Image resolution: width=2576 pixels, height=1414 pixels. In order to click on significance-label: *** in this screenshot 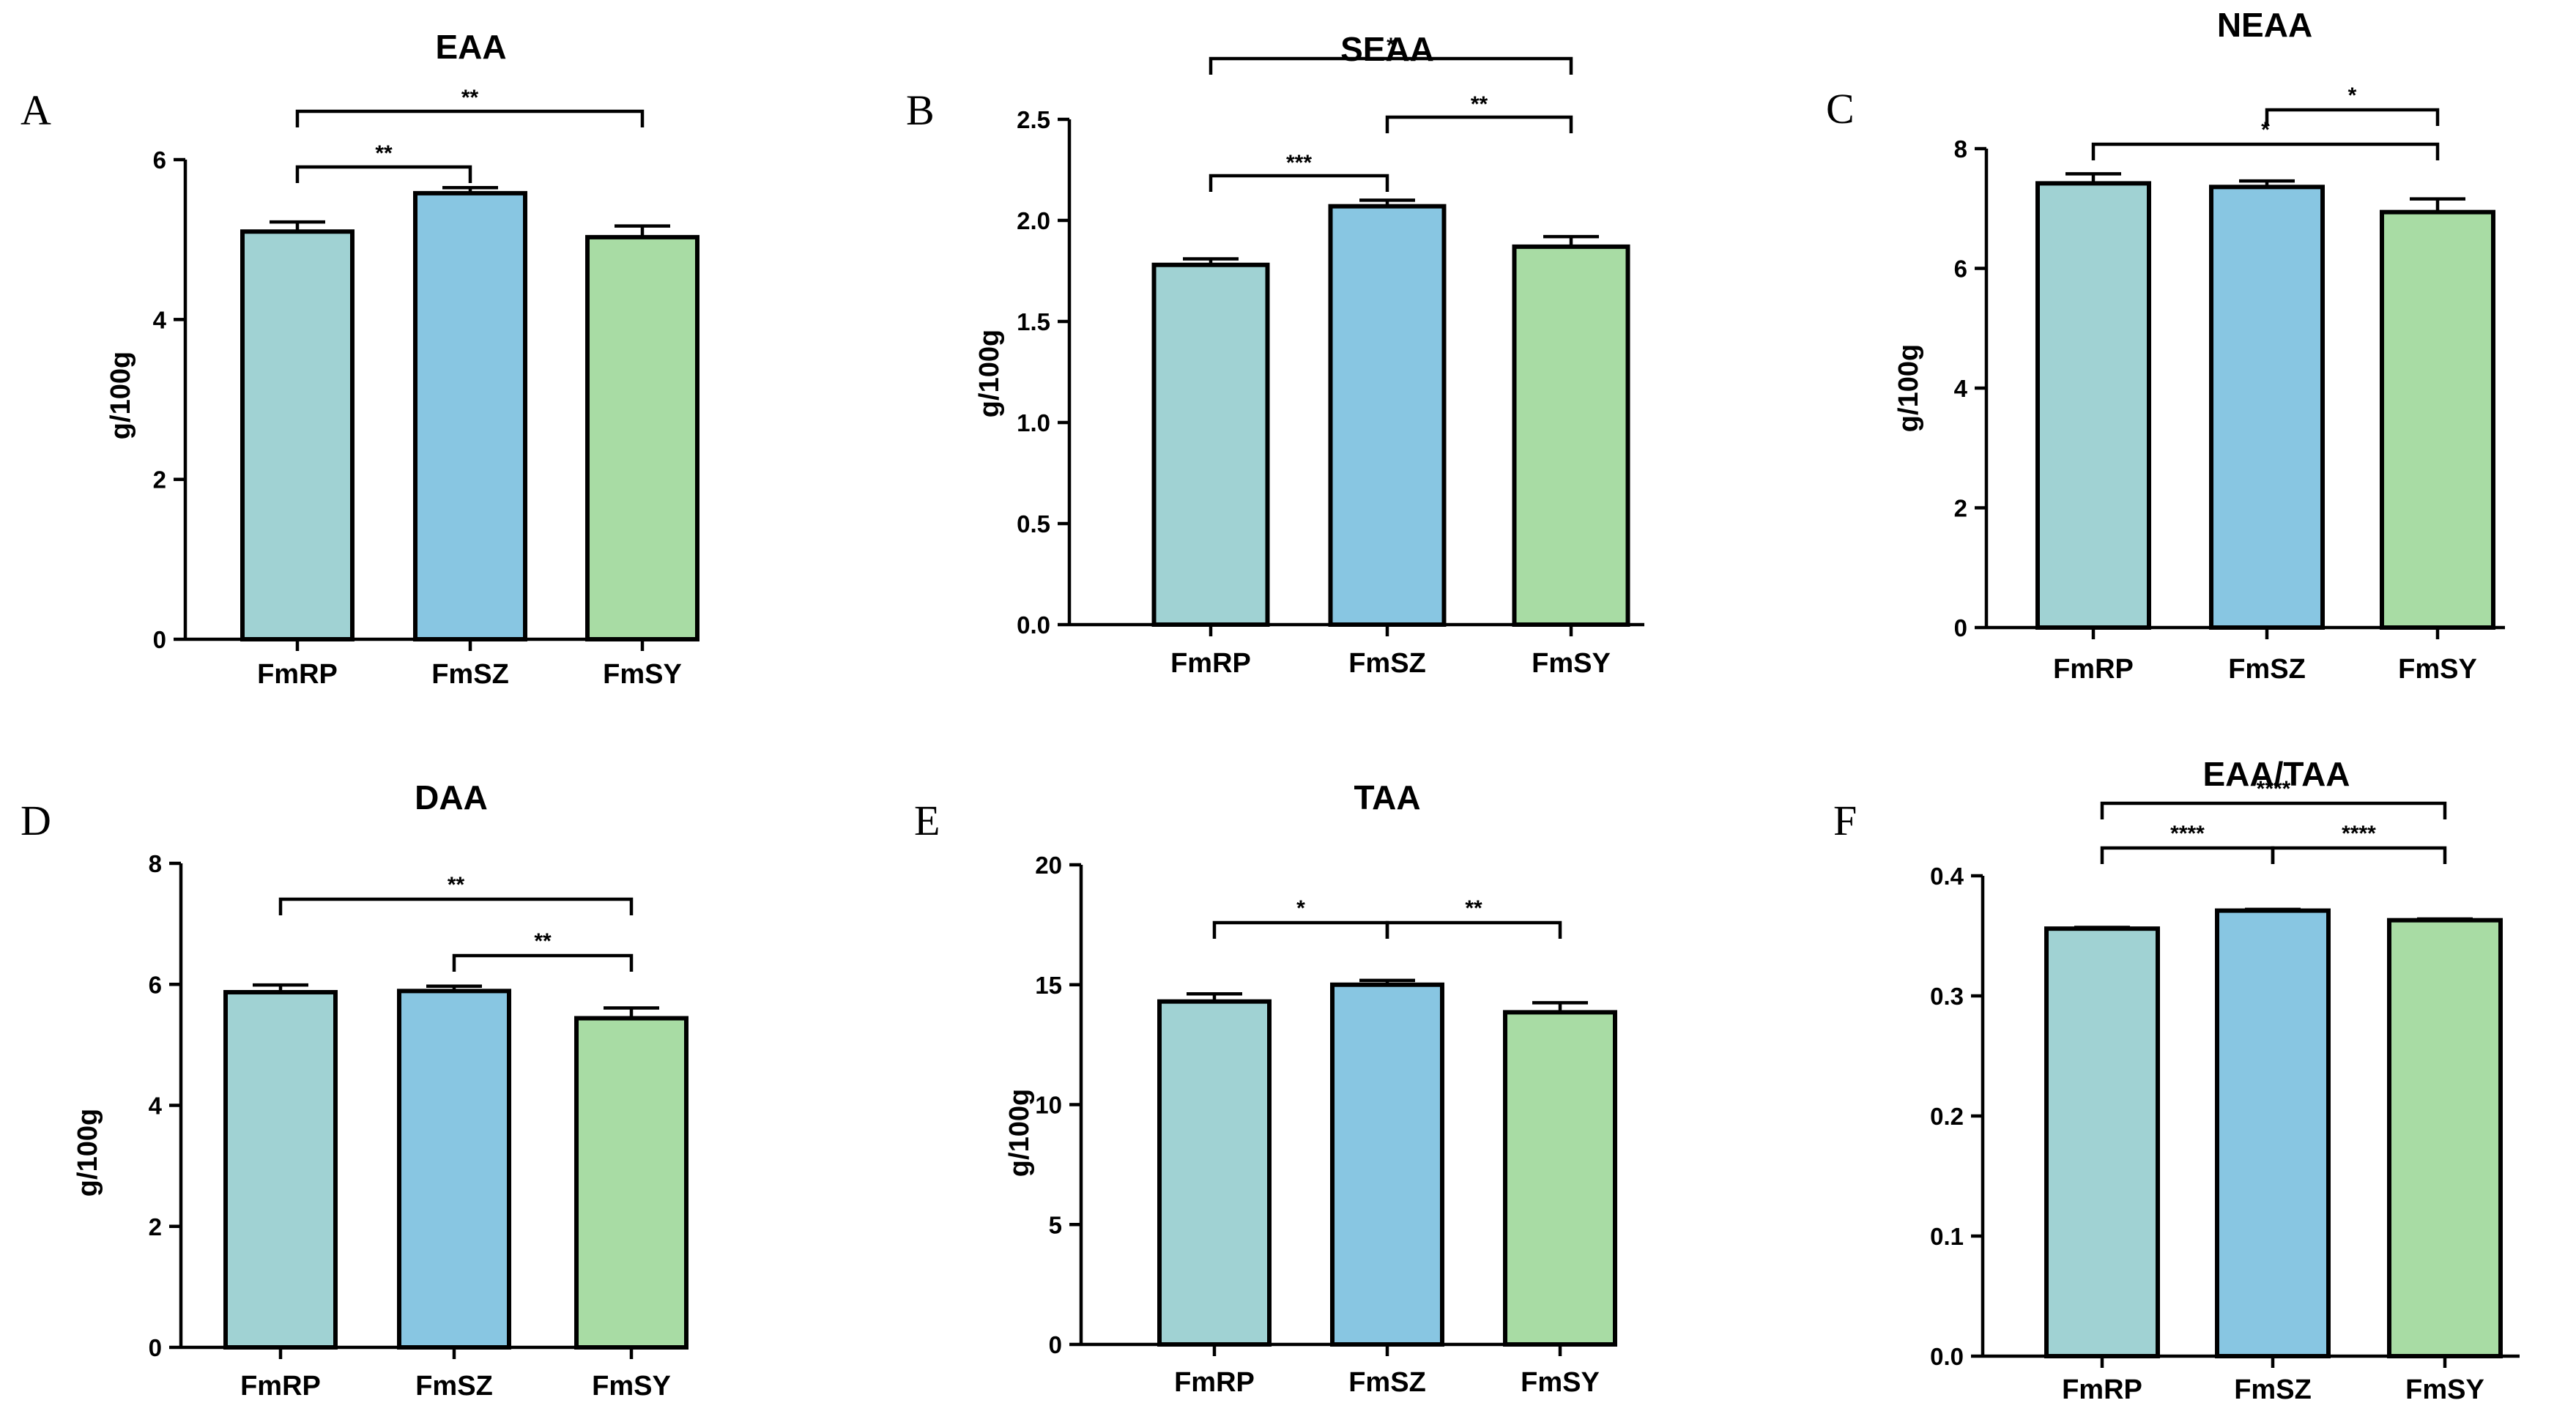, I will do `click(1299, 163)`.